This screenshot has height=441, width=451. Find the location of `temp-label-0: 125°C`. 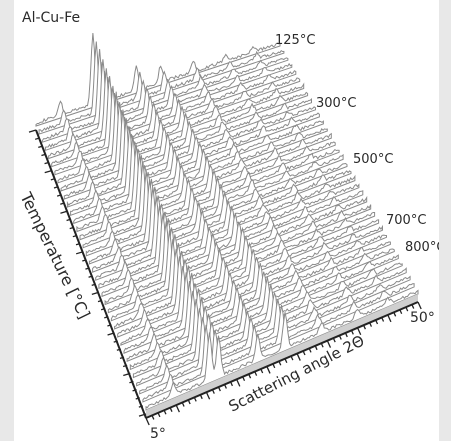

temp-label-0: 125°C is located at coordinates (295, 40).